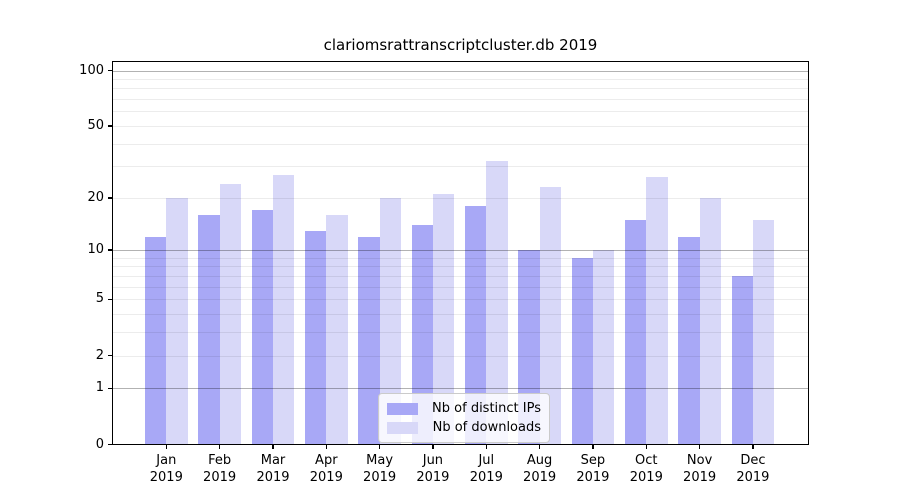 This screenshot has width=900, height=500. What do you see at coordinates (486, 427) in the screenshot?
I see `legend-label: Nb of downloads` at bounding box center [486, 427].